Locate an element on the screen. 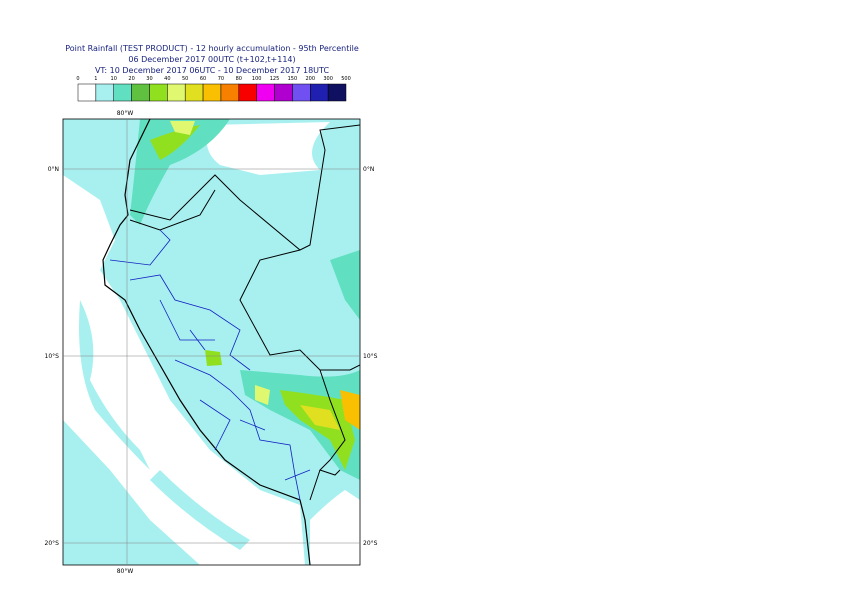 Image resolution: width=842 pixels, height=596 pixels. legend-label: 40 is located at coordinates (167, 79).